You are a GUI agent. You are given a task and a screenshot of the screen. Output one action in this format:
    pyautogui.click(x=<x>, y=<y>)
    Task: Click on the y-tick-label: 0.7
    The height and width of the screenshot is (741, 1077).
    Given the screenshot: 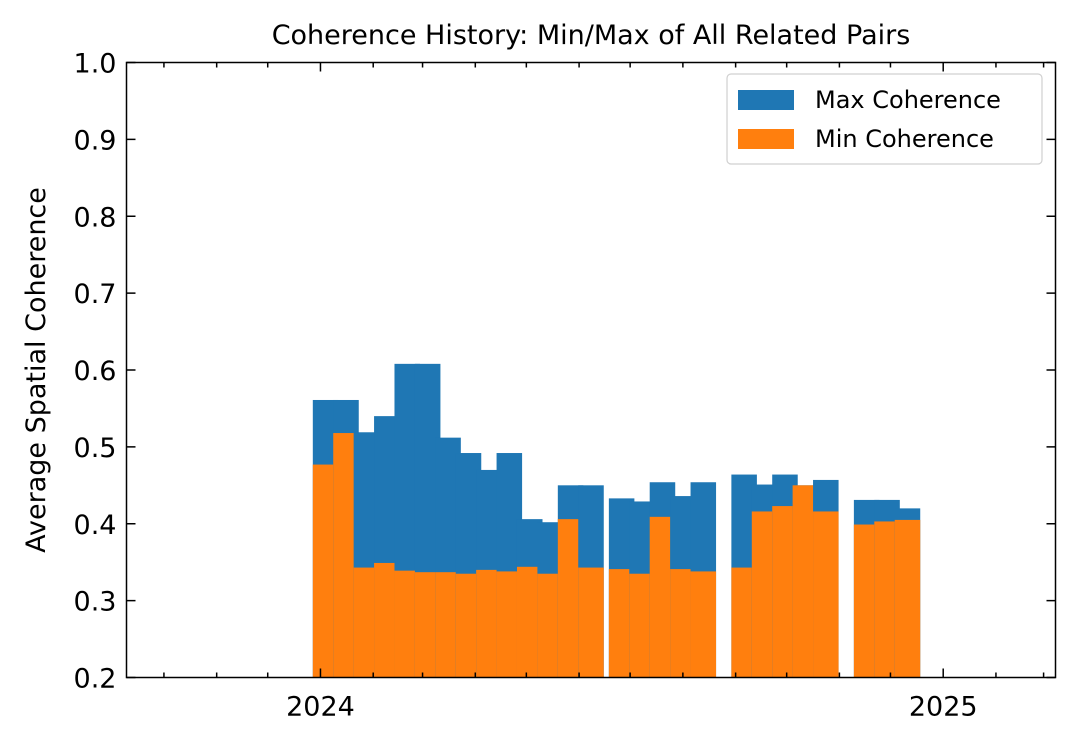 What is the action you would take?
    pyautogui.click(x=95, y=294)
    